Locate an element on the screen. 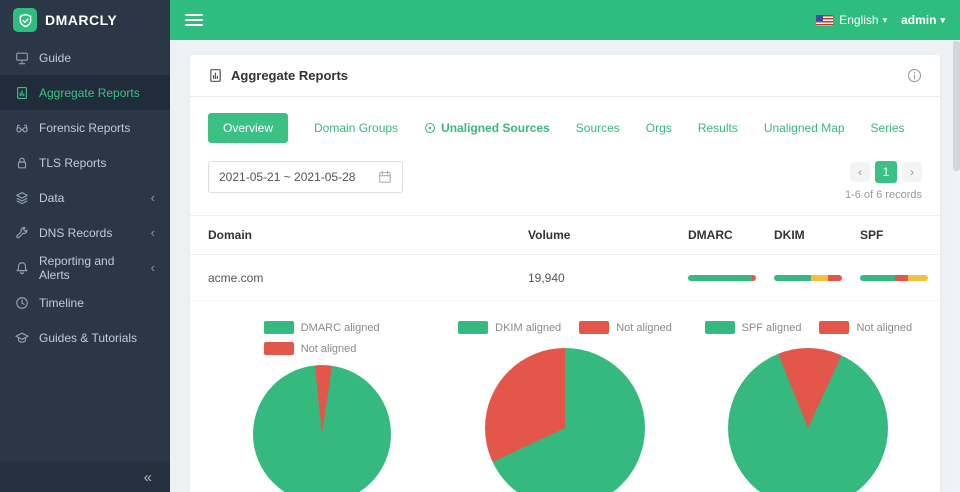  tab-unaligned-sources: Unaligned Sources is located at coordinates (487, 128).